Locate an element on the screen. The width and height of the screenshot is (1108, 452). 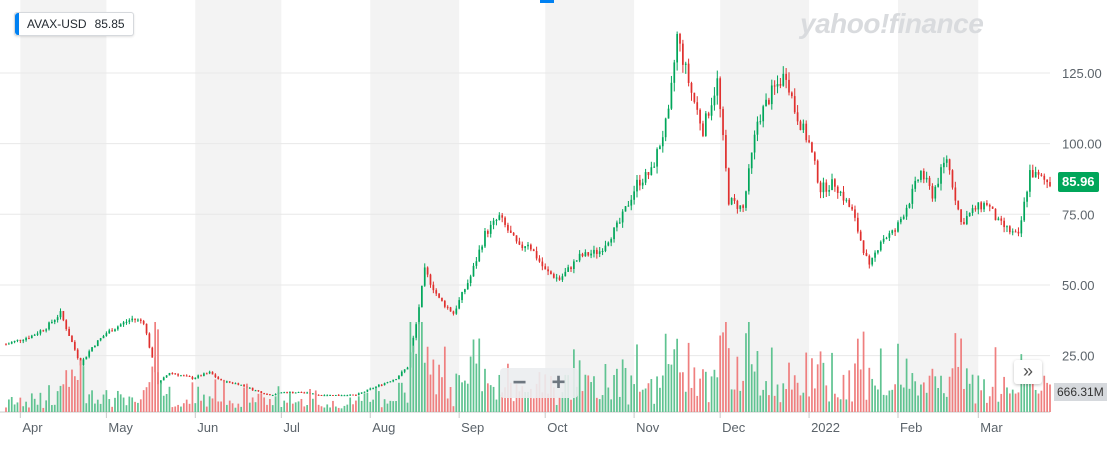
x-tick-label: 2022 is located at coordinates (825, 427).